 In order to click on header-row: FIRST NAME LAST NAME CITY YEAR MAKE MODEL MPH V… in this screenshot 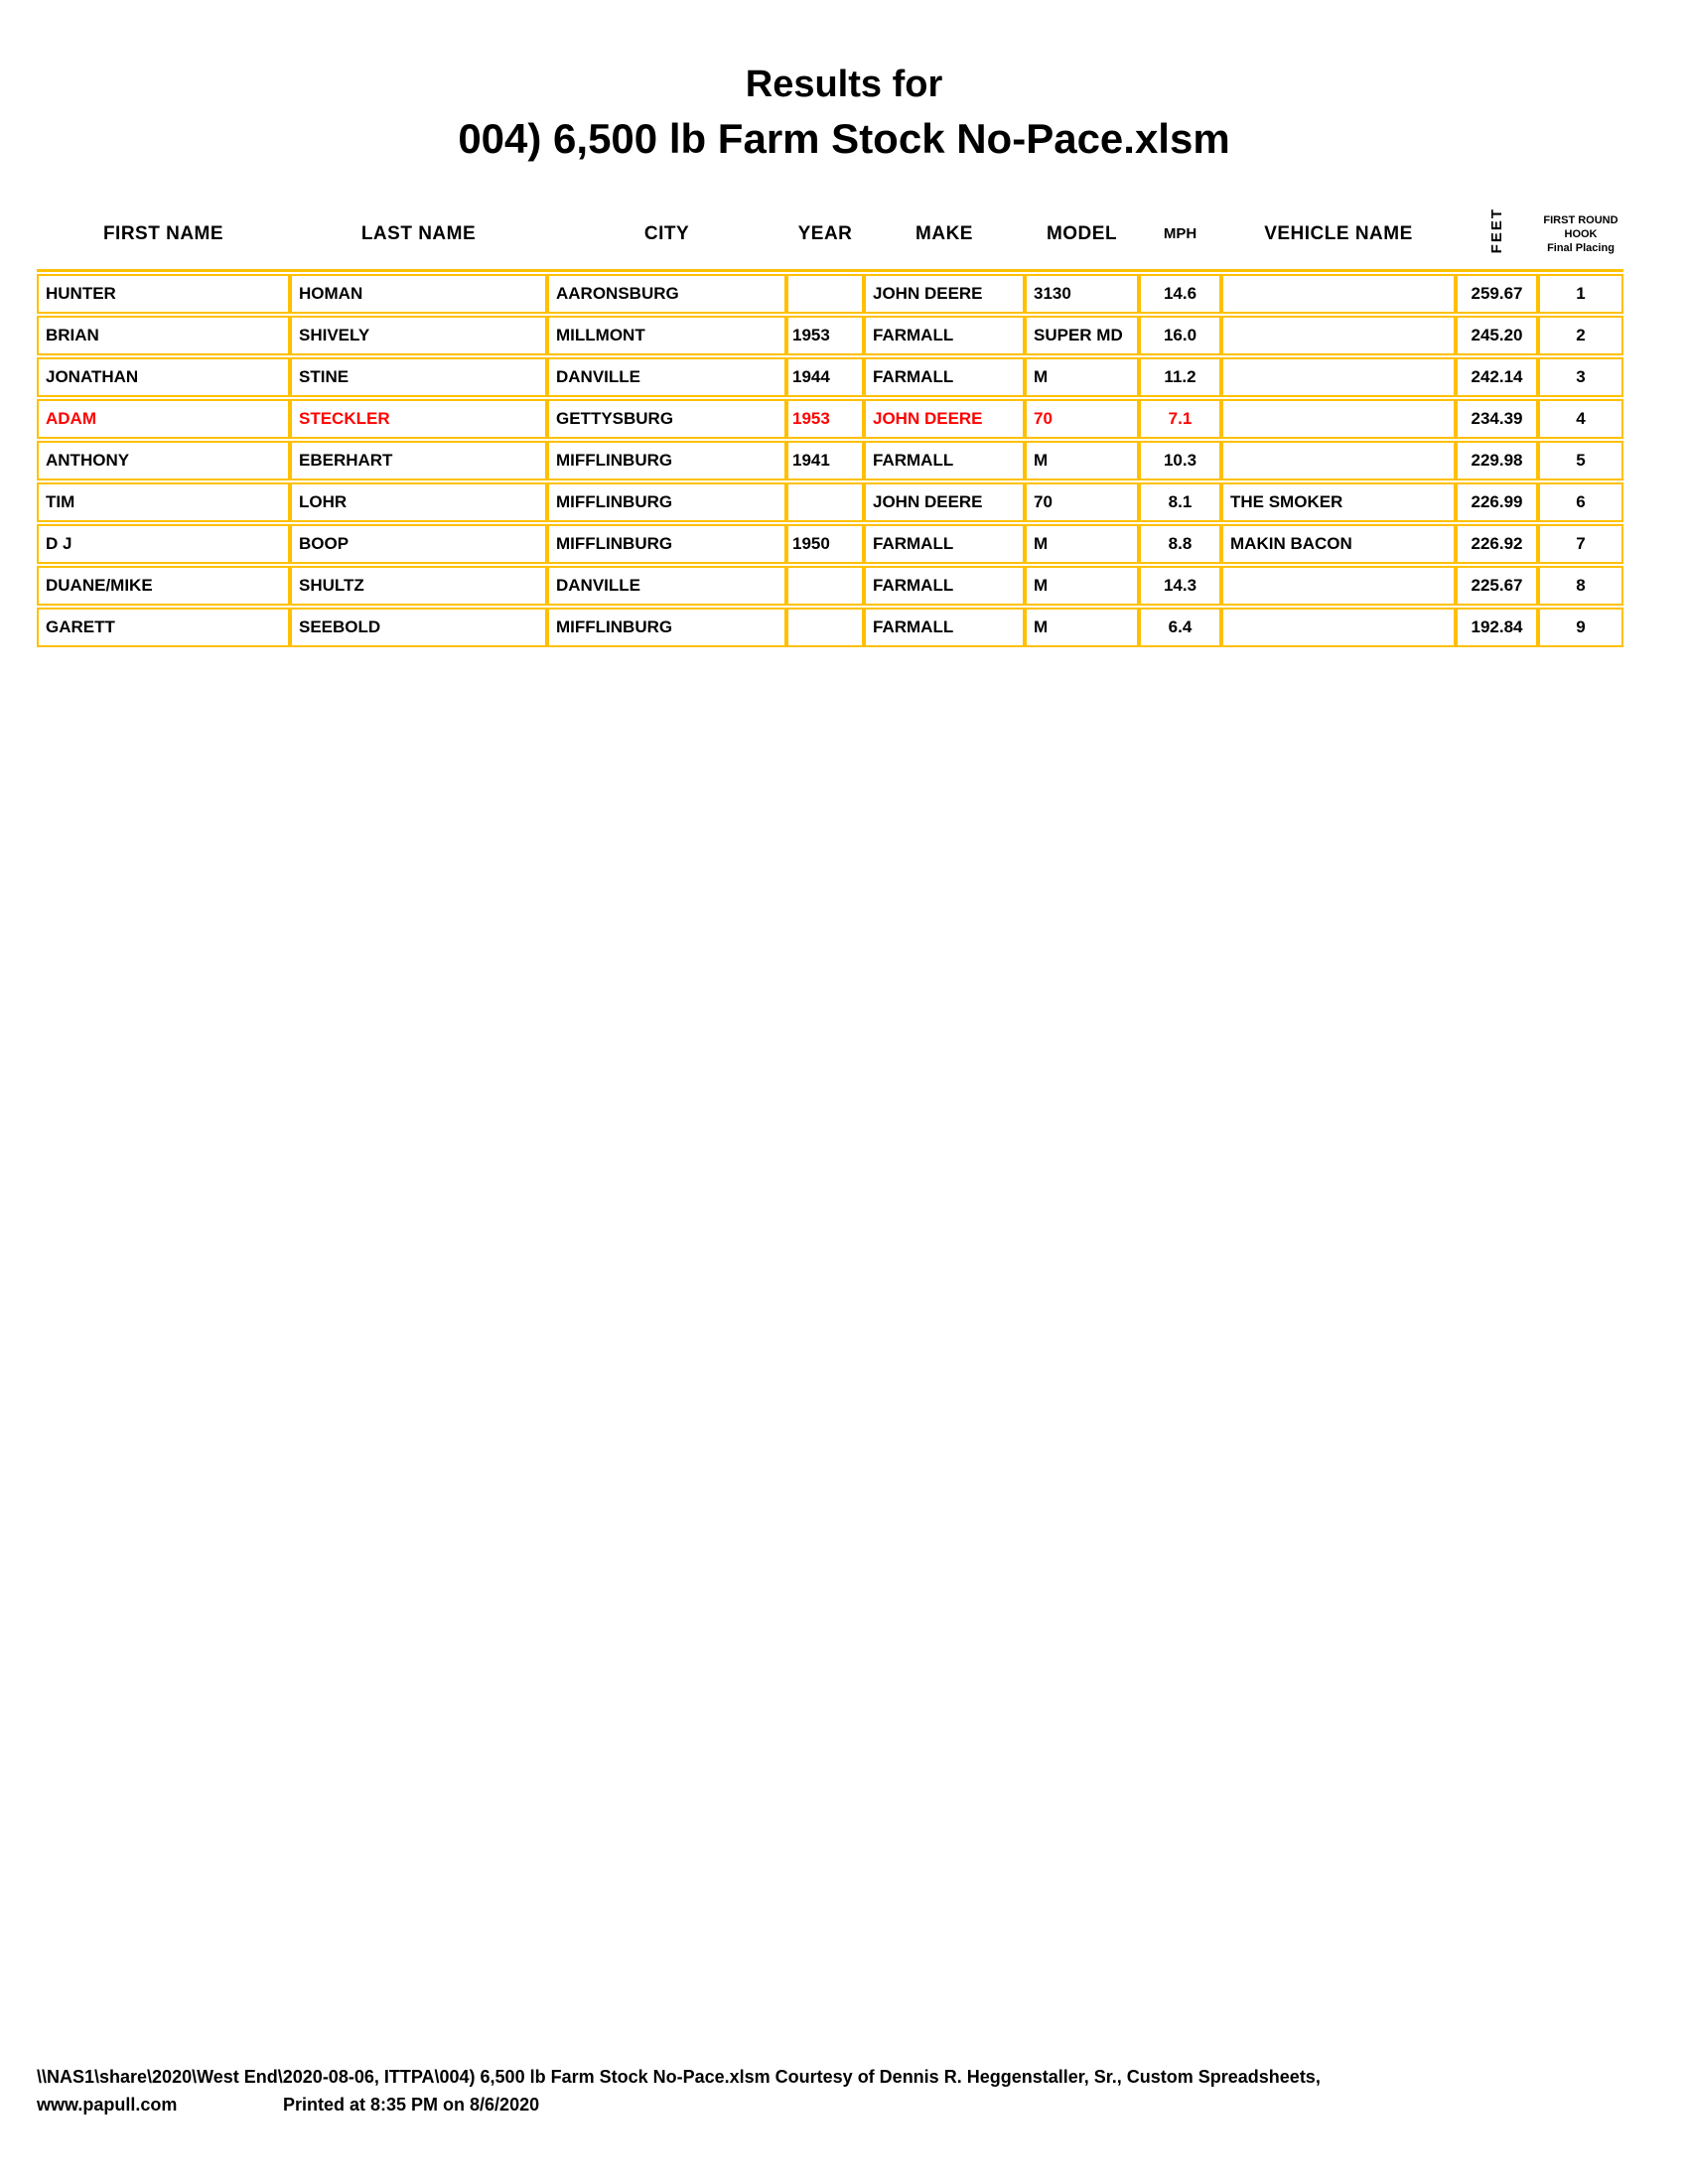, I will do `click(830, 235)`.